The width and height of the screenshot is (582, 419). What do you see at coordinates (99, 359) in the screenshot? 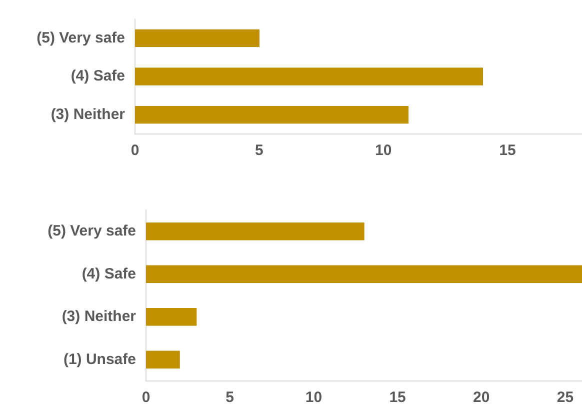
I see `y-tick-label: (1) Unsafe` at bounding box center [99, 359].